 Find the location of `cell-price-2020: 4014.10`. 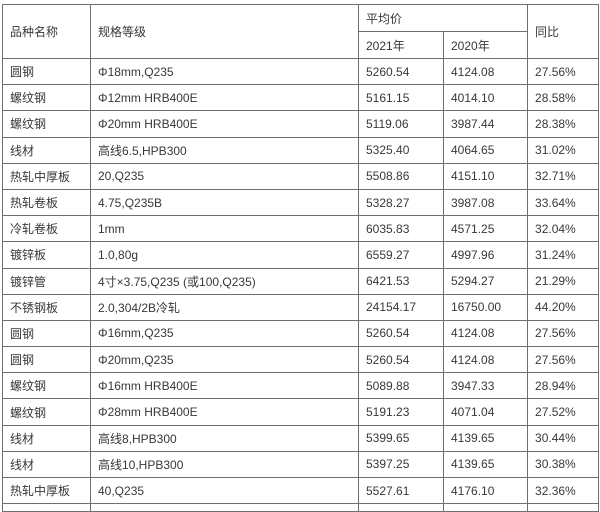

cell-price-2020: 4014.10 is located at coordinates (485, 98).